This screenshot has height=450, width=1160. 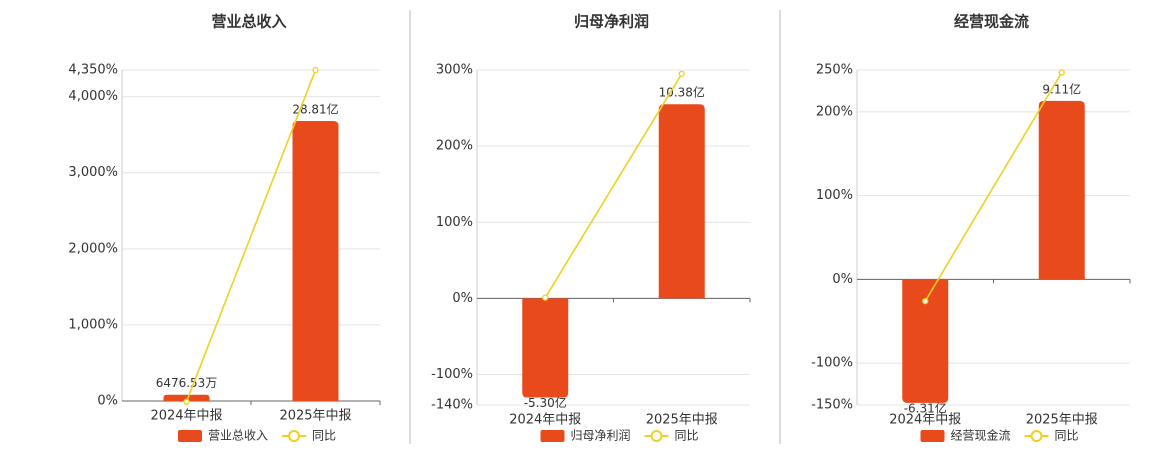 I want to click on chart-title: 经营现金流, so click(x=991, y=22).